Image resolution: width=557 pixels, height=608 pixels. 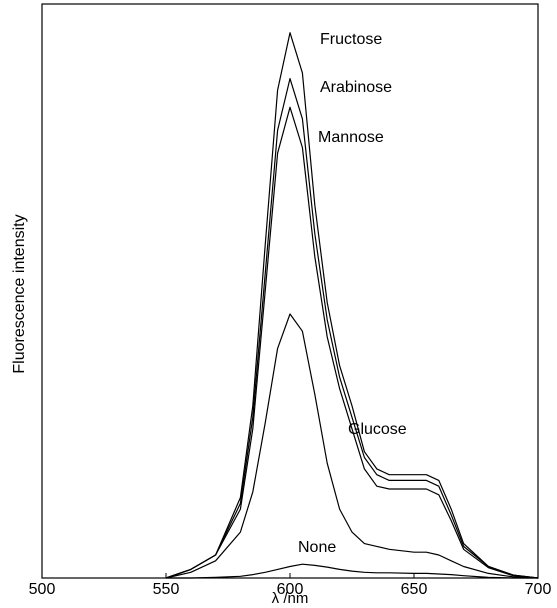 What do you see at coordinates (377, 429) in the screenshot?
I see `series-label: Glucose` at bounding box center [377, 429].